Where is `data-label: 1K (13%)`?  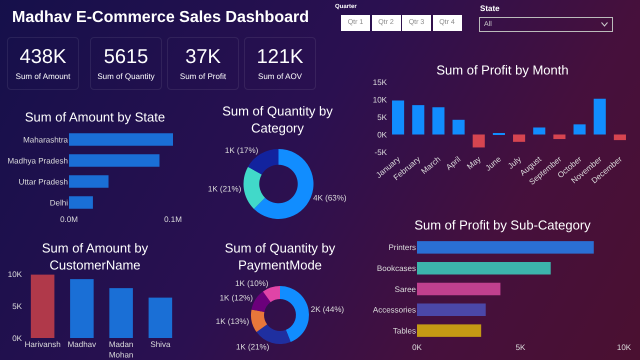 data-label: 1K (13%) is located at coordinates (233, 321).